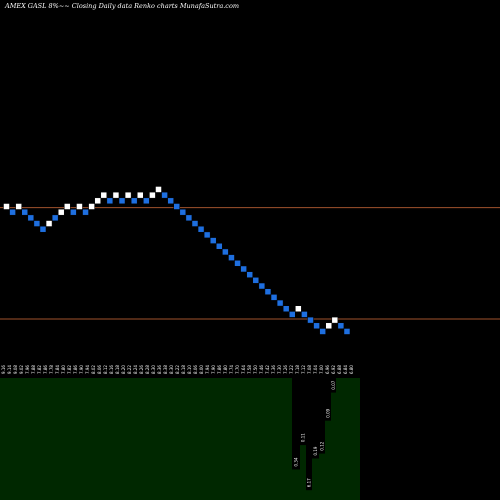 This screenshot has width=500, height=500. Describe the element at coordinates (51, 369) in the screenshot. I see `price-label: 7.78` at that location.